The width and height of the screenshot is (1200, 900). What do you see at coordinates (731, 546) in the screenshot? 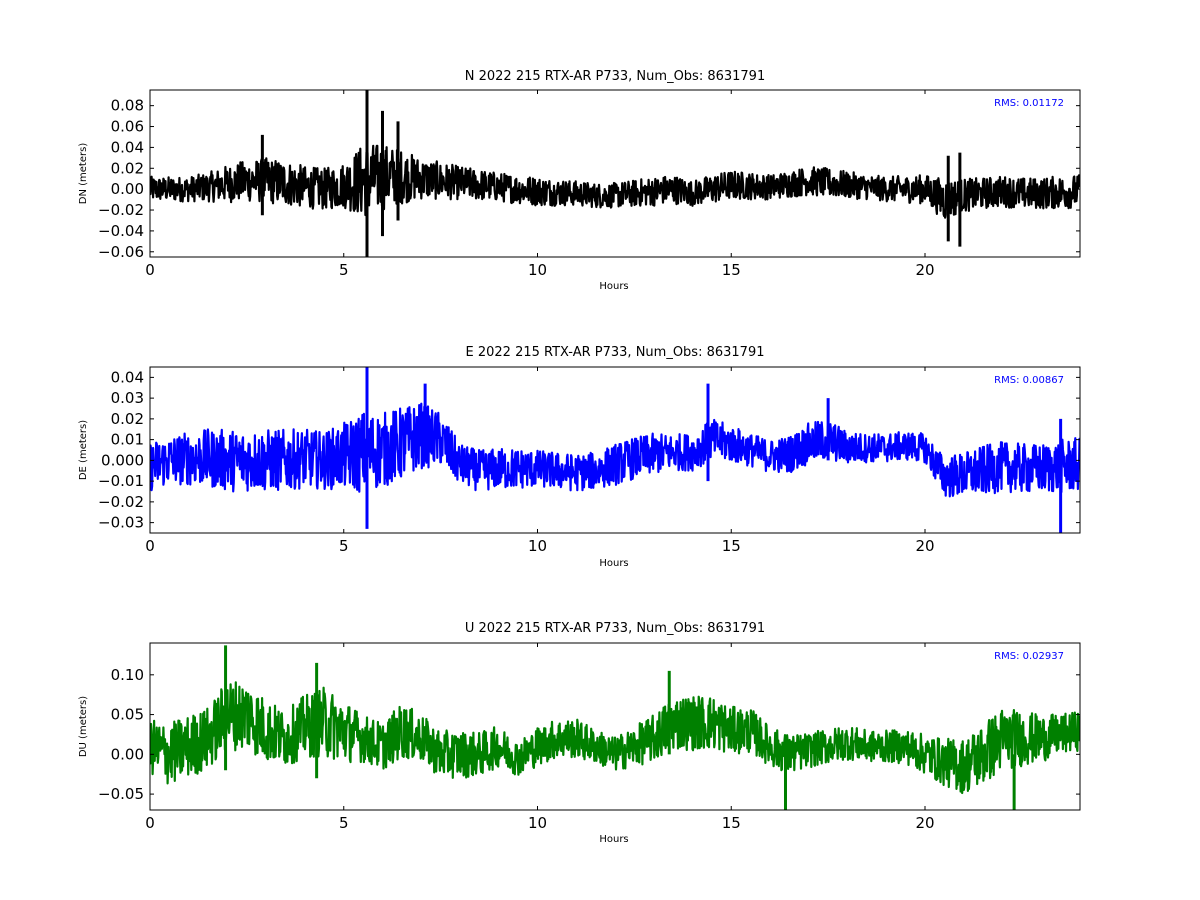
I see `x-tick-label-east-15: 15` at bounding box center [731, 546].